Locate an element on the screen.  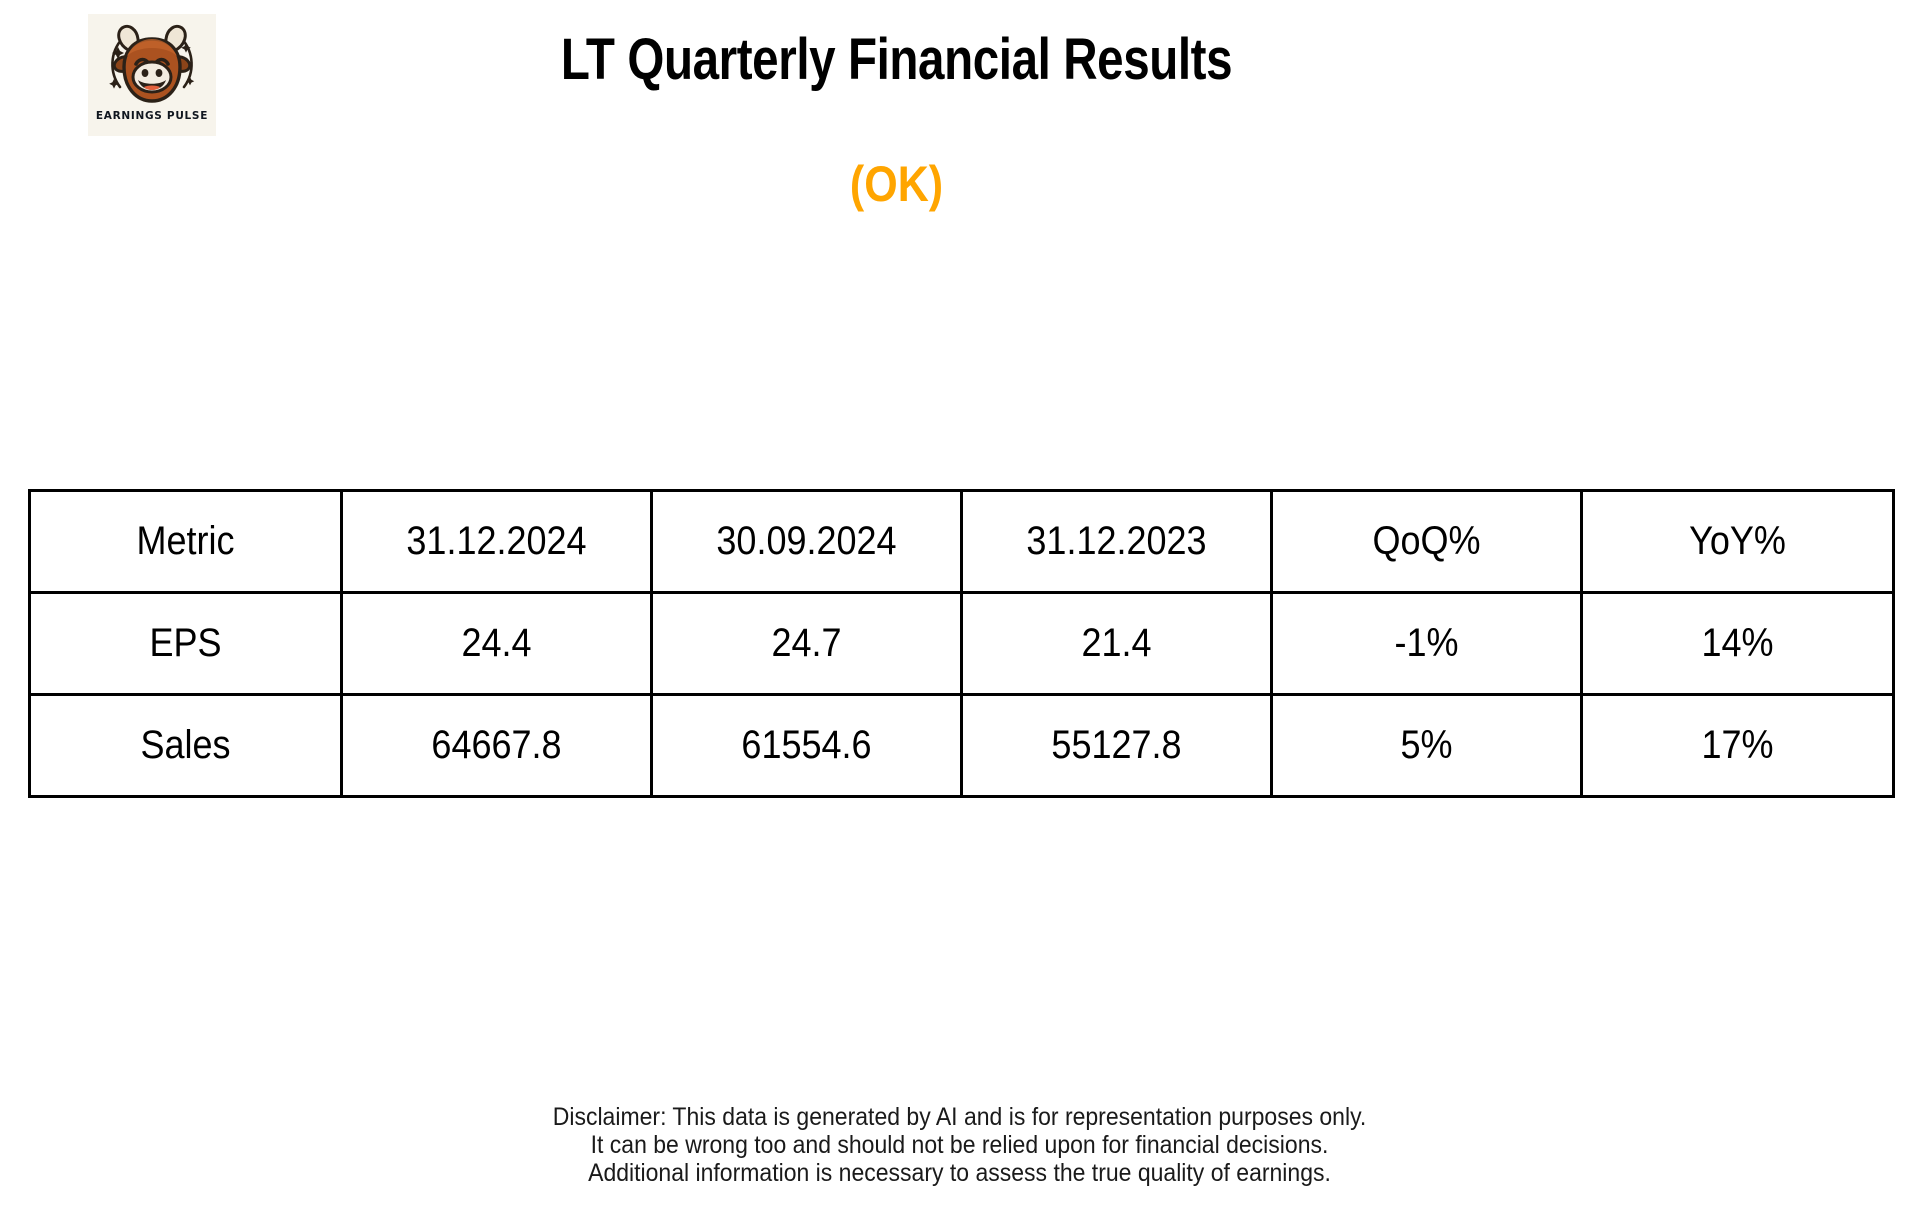
cell-sales-current: 64667.8 is located at coordinates (496, 745).